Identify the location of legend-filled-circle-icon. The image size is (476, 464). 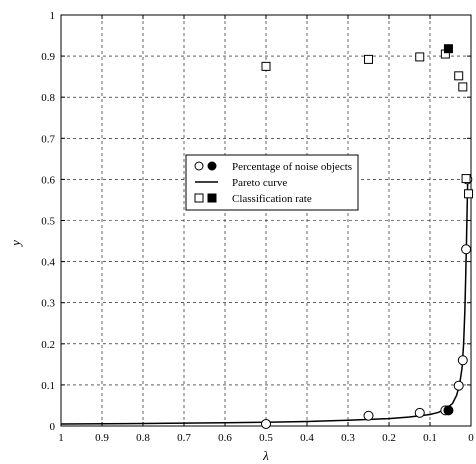
(212, 166).